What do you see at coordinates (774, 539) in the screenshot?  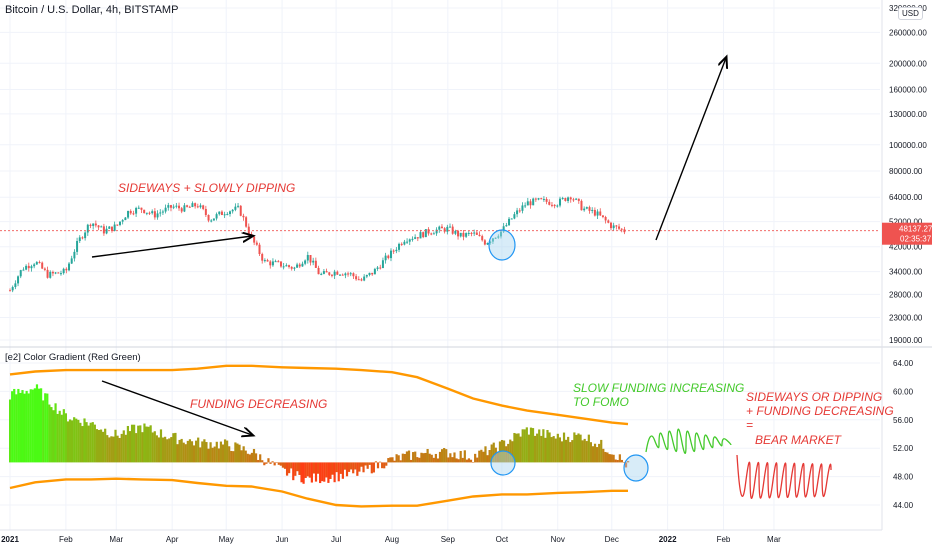 I see `time-tick-label: Mar` at bounding box center [774, 539].